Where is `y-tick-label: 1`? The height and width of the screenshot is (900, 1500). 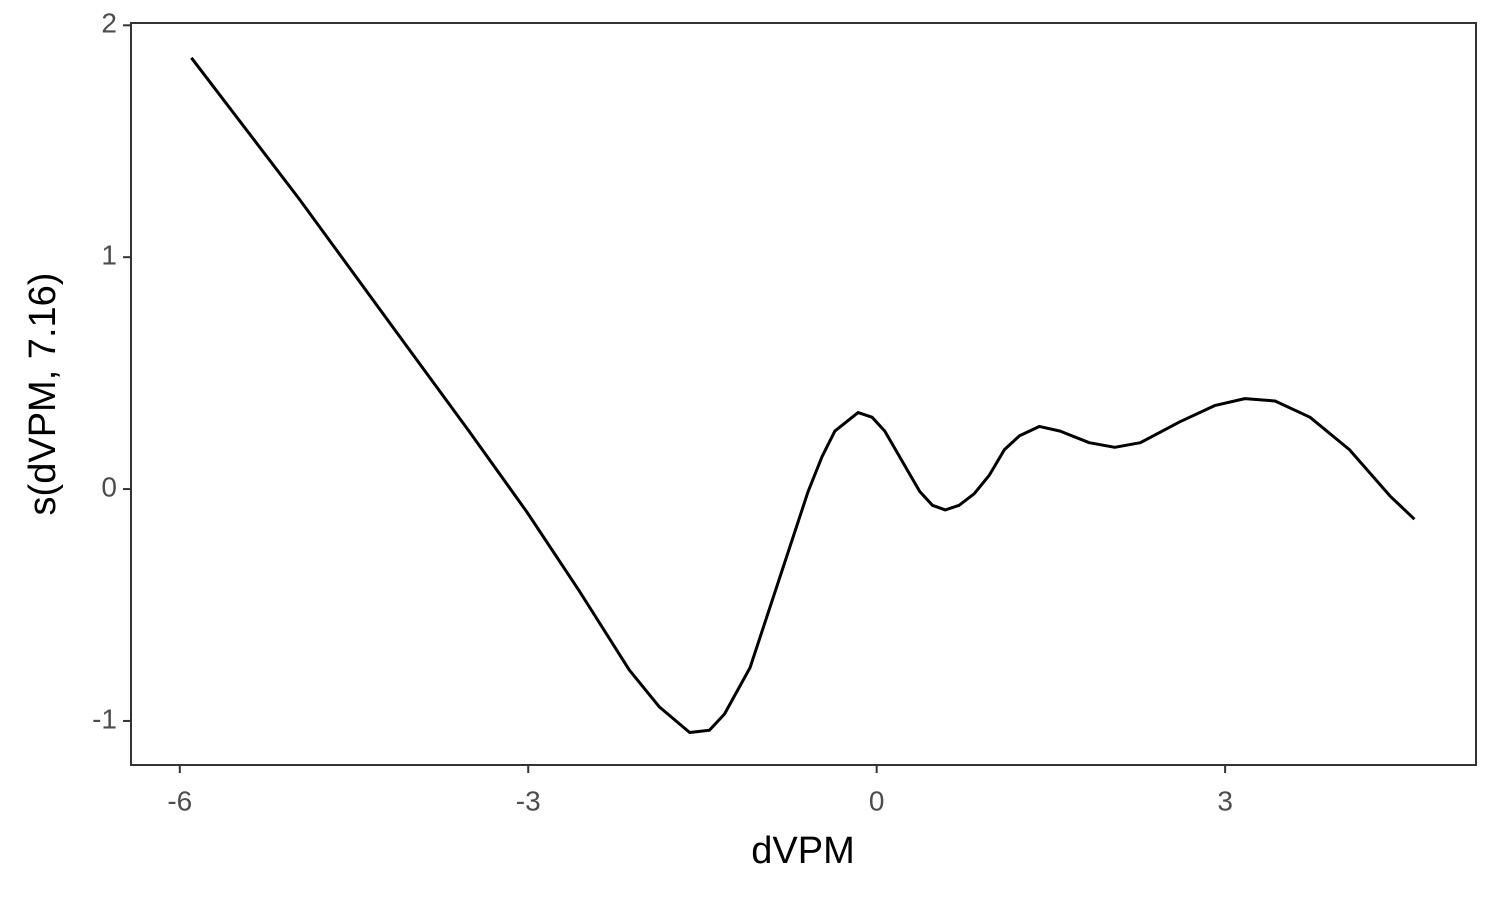
y-tick-label: 1 is located at coordinates (109, 255).